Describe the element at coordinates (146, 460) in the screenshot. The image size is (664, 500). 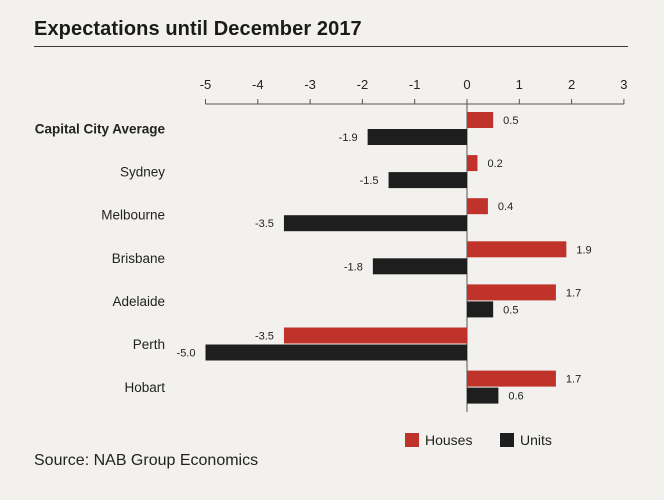
I see `source-note: Source: NAB Group Economics` at that location.